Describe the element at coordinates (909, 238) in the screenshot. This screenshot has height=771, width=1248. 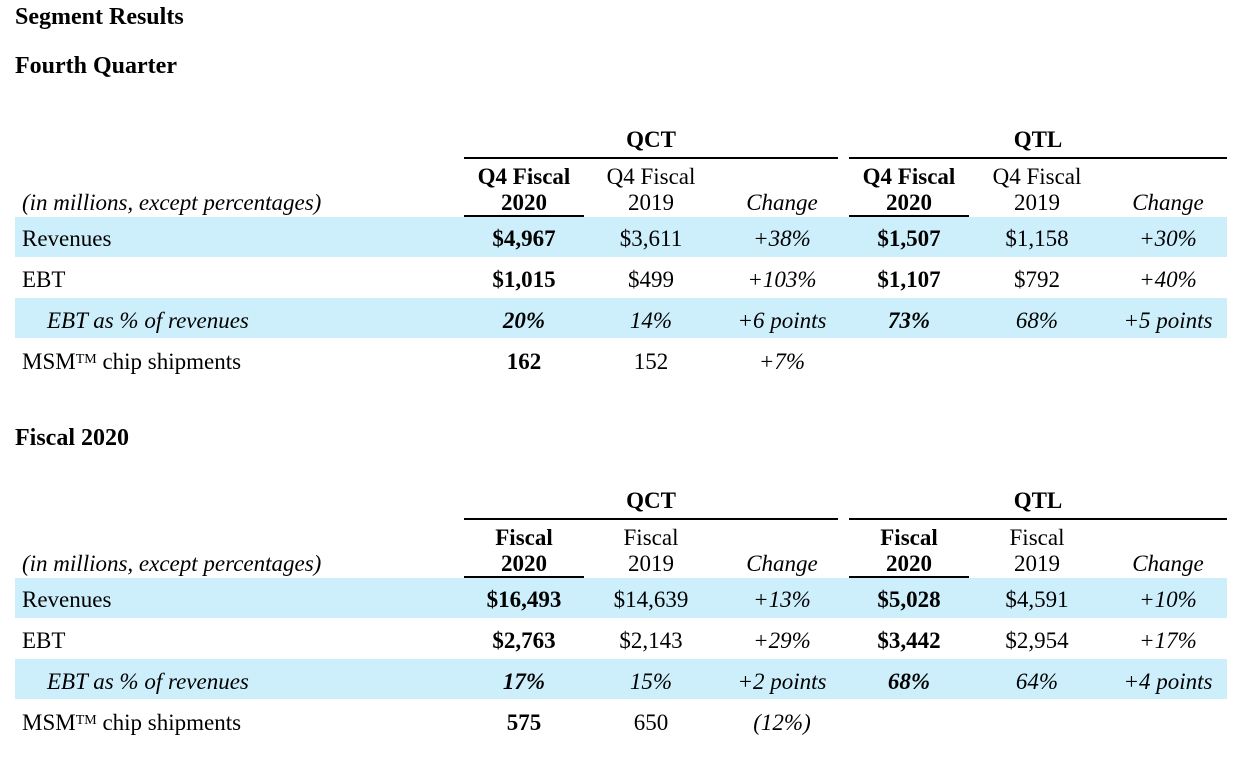
I see `table-cell: $1,507` at that location.